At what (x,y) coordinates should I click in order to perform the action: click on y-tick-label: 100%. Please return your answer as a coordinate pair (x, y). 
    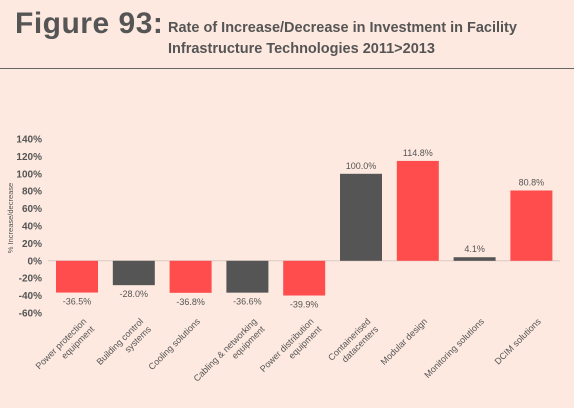
    Looking at the image, I should click on (29, 174).